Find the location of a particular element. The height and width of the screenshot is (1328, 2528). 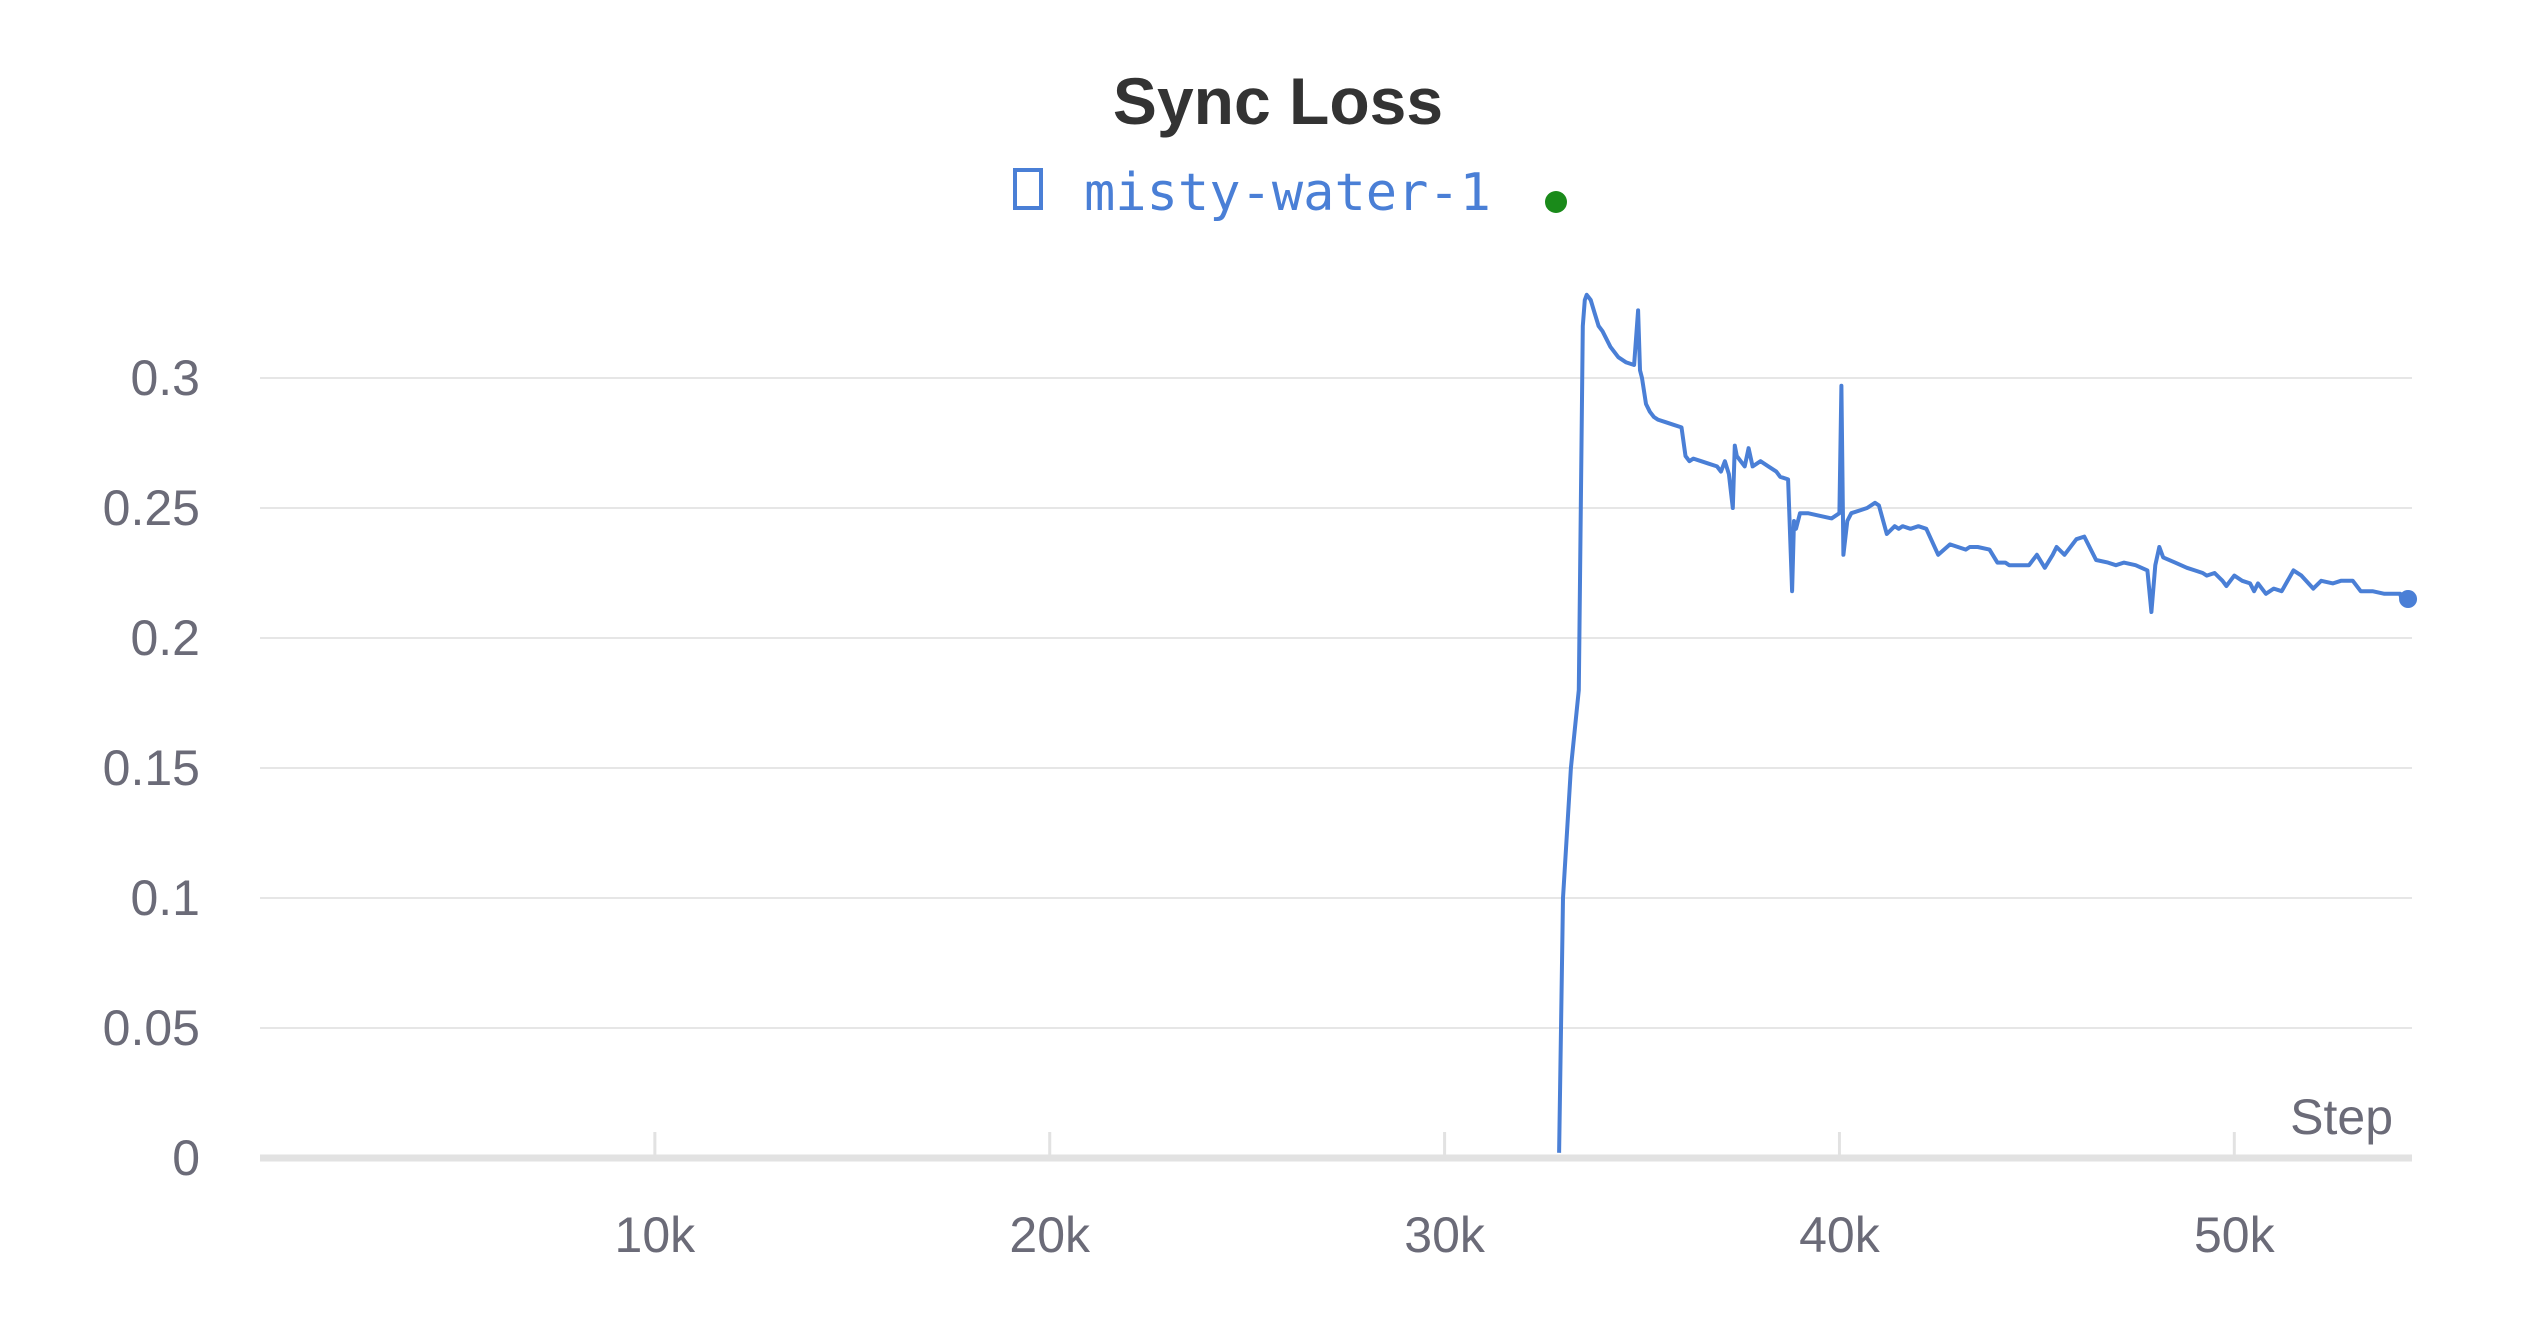

chart-title: Sync Loss is located at coordinates (1278, 101).